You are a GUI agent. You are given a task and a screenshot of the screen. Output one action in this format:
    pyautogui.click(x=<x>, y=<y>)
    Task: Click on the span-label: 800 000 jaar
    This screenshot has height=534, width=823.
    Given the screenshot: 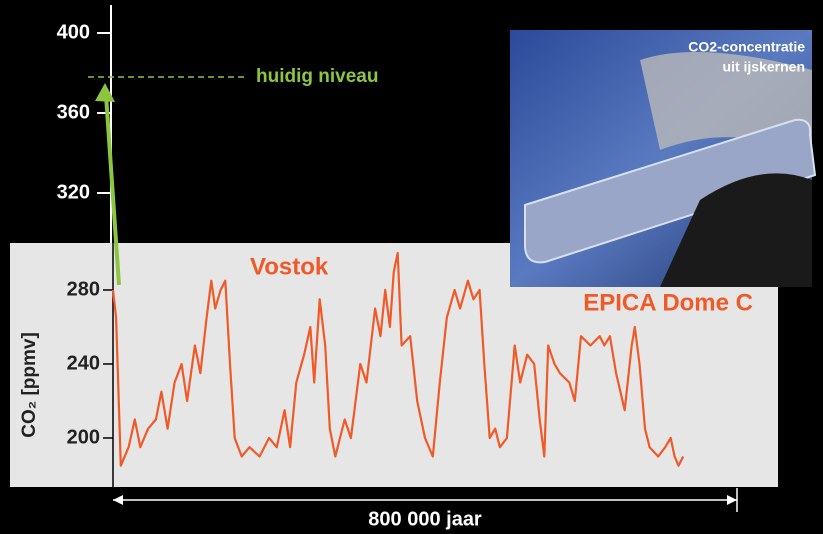 What is the action you would take?
    pyautogui.click(x=425, y=519)
    